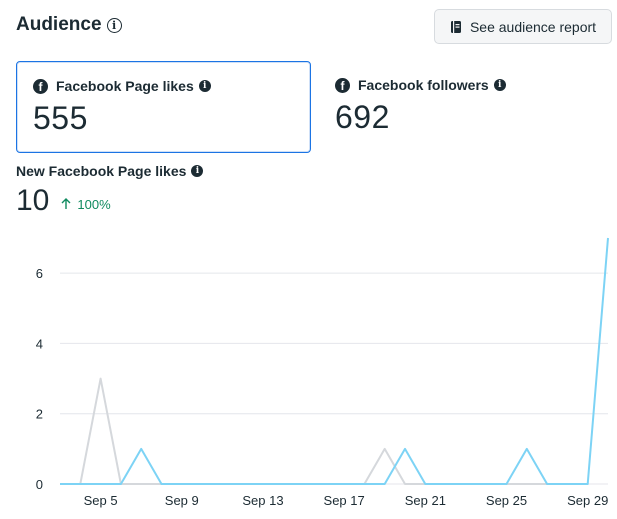 The height and width of the screenshot is (519, 617). I want to click on y-tick-label: 4, so click(39, 343).